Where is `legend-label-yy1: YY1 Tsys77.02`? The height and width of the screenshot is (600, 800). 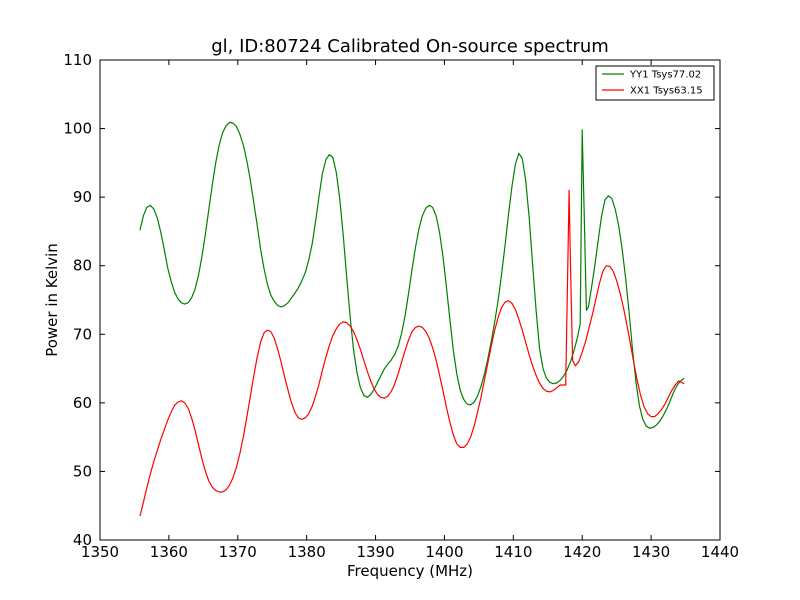
legend-label-yy1: YY1 Tsys77.02 is located at coordinates (665, 75).